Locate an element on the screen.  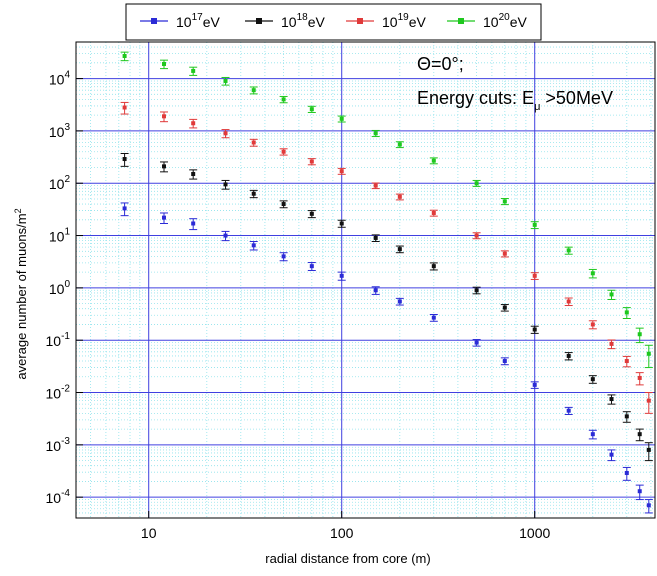
legend-label: 1020eV is located at coordinates (505, 21).